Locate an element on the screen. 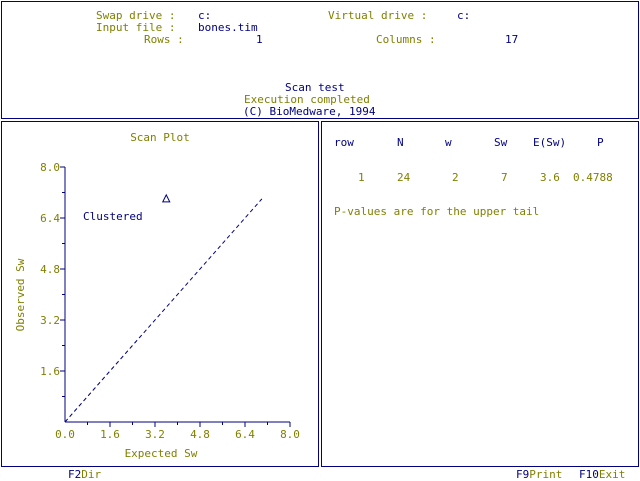 The width and height of the screenshot is (640, 481). results-note: P-values are for the upper tail is located at coordinates (437, 211).